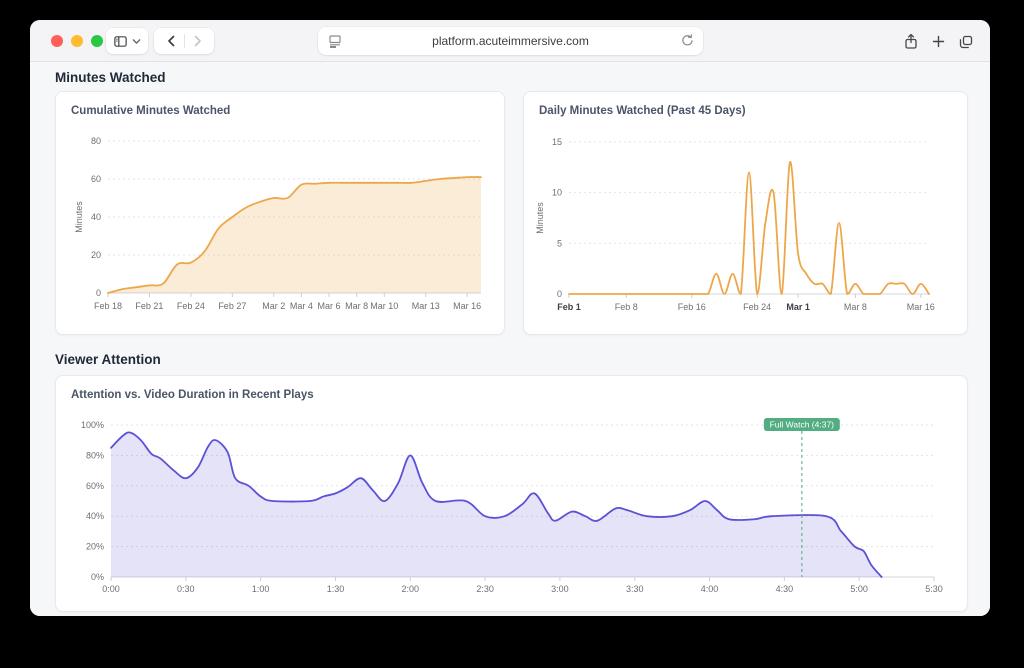  Describe the element at coordinates (95, 455) in the screenshot. I see `svg-text: 80%` at that location.